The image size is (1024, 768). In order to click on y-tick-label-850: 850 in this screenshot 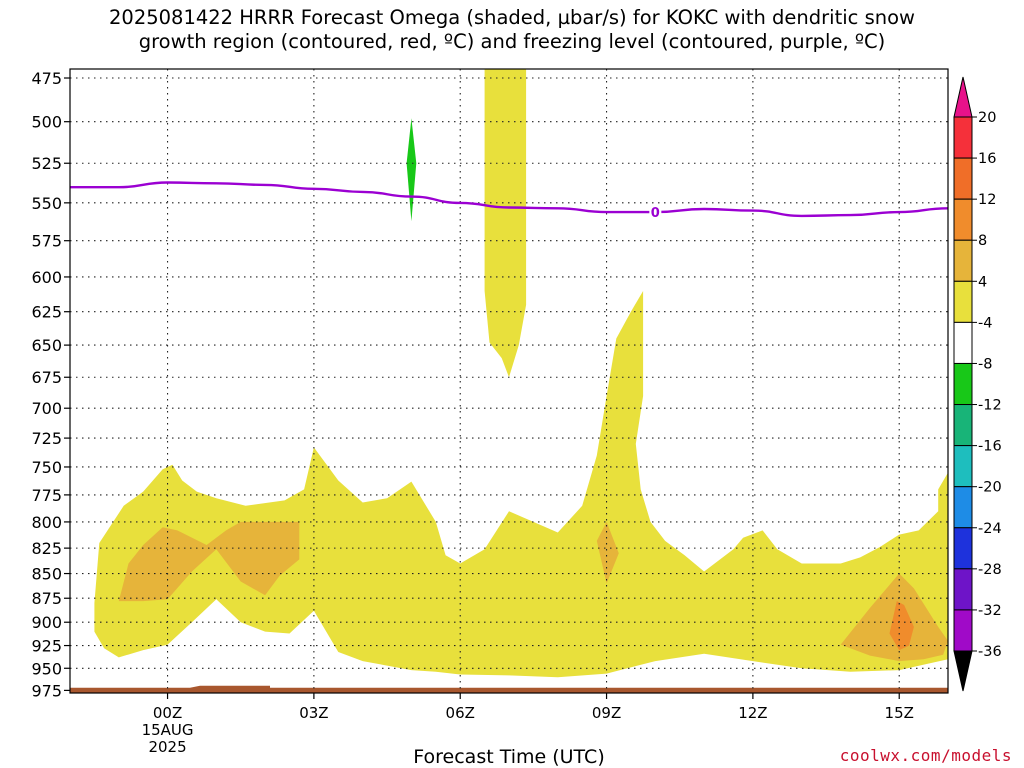, I will do `click(46, 574)`.